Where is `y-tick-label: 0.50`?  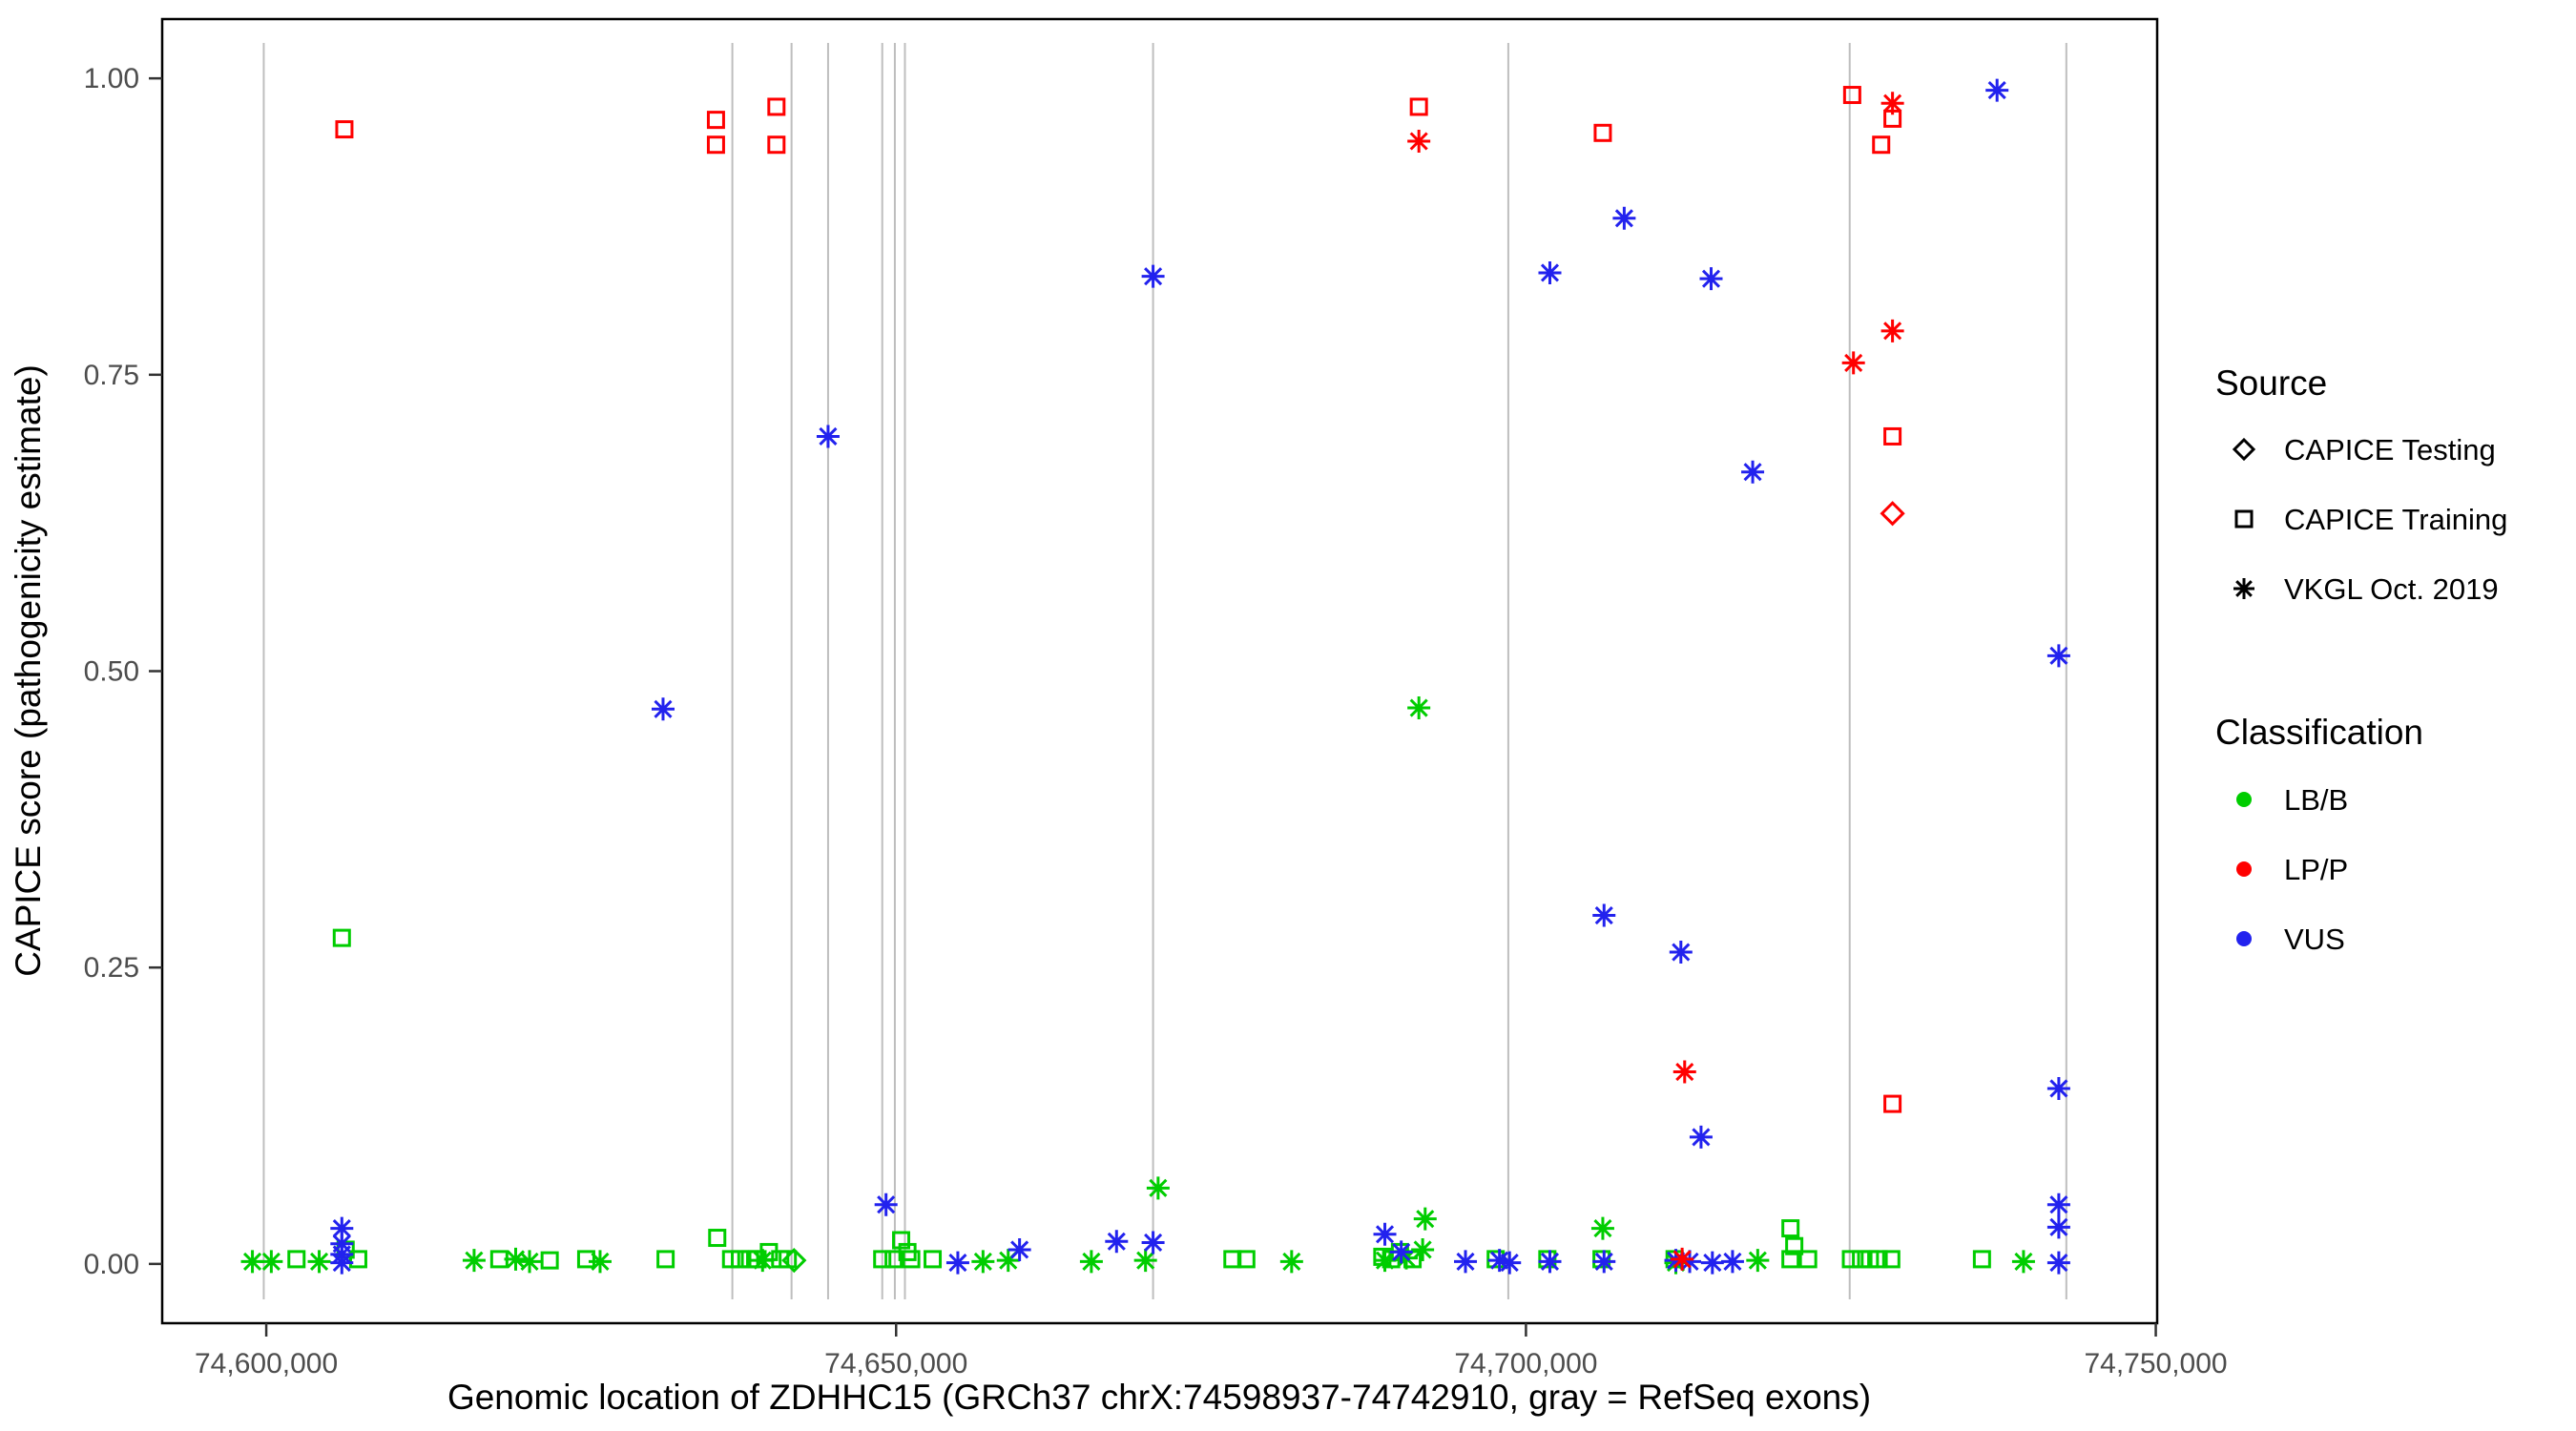 y-tick-label: 0.50 is located at coordinates (111, 672).